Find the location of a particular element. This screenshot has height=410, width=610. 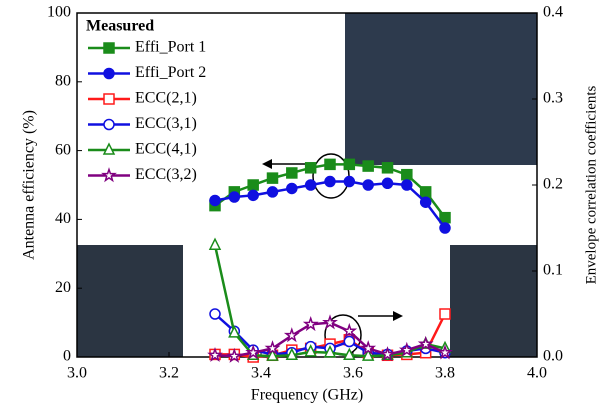

x-tick-label: 3.4 is located at coordinates (261, 373).